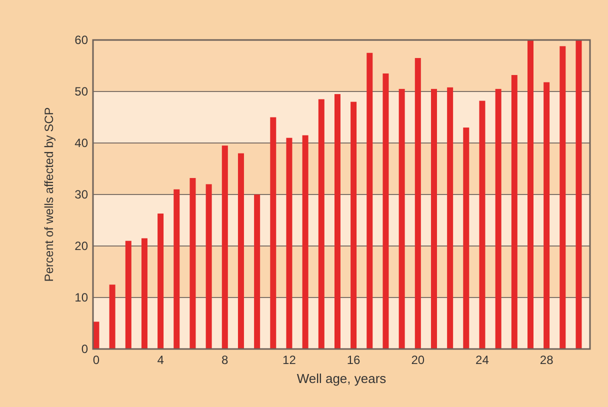  Describe the element at coordinates (353, 360) in the screenshot. I see `x-tick-label: 16` at that location.